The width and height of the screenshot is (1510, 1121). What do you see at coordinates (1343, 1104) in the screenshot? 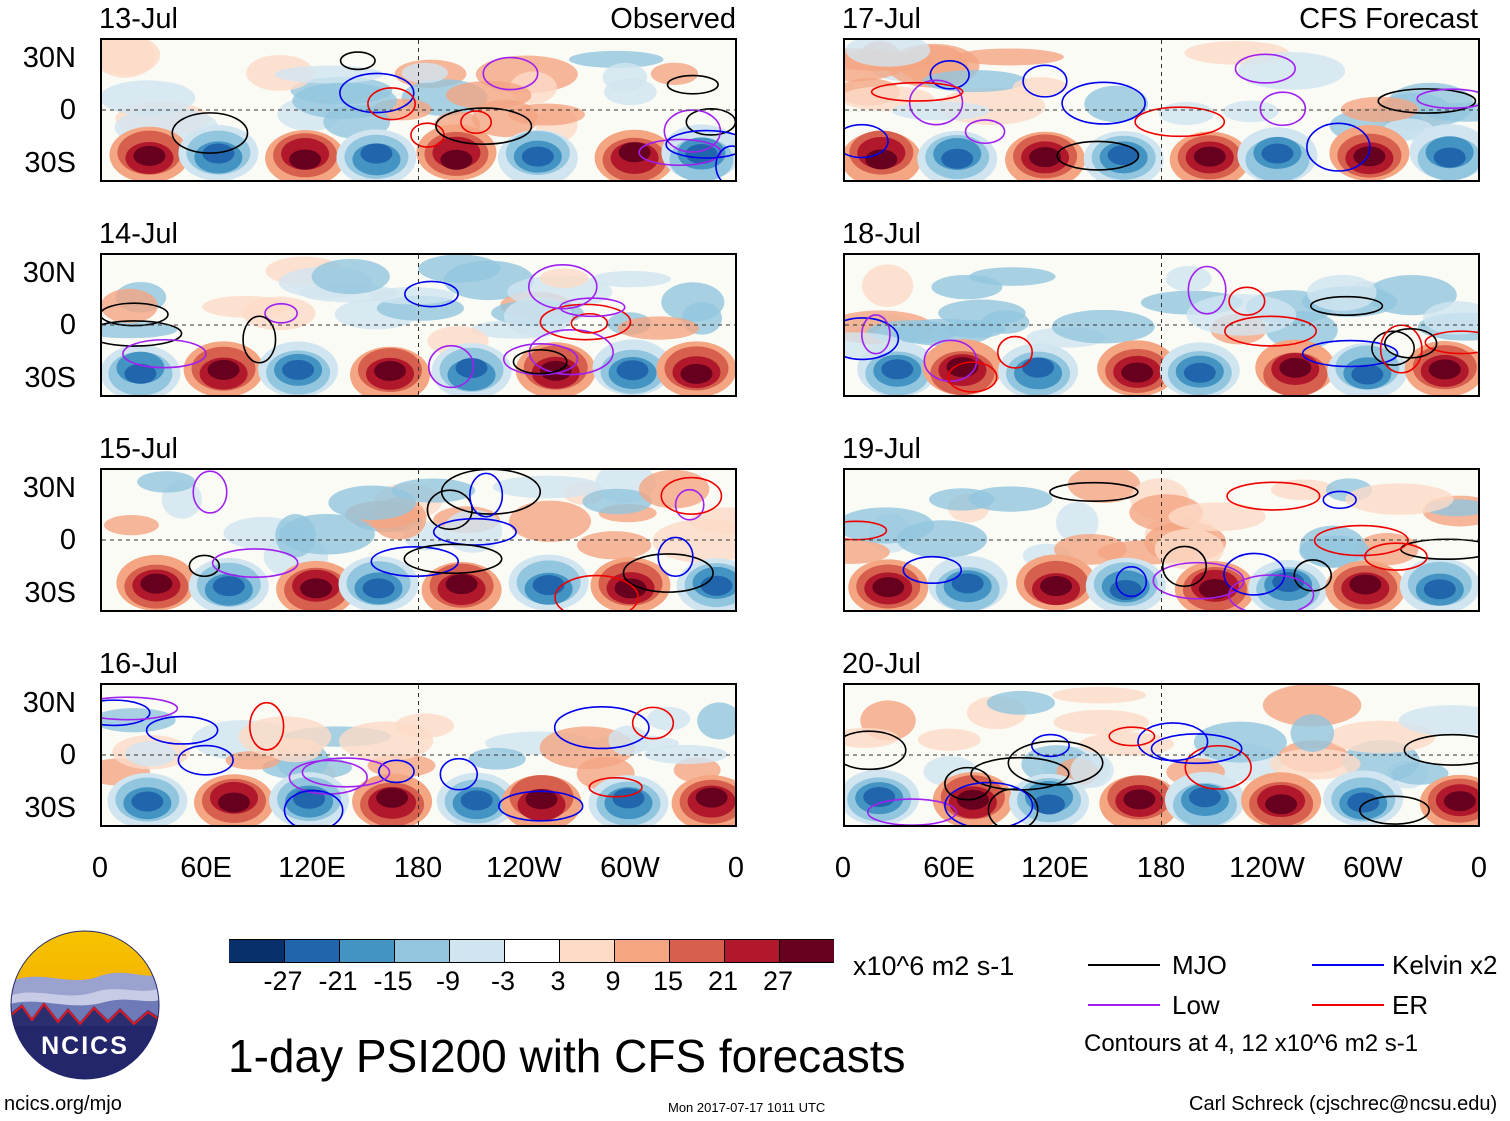
I see `footer-author: Carl Schreck (cjschrec@ncsu.edu)` at bounding box center [1343, 1104].